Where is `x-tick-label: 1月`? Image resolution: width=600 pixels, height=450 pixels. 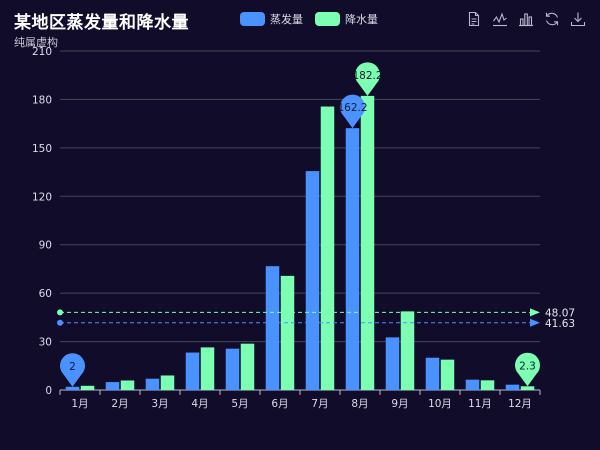 x-tick-label: 1月 is located at coordinates (79, 404).